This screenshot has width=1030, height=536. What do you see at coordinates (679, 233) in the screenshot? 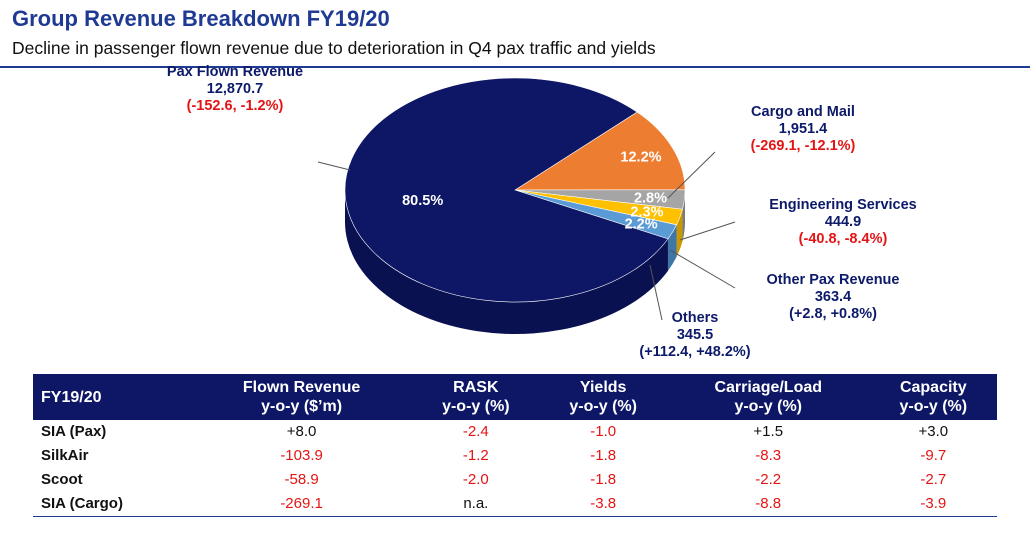
I see `pie-side-other-pax-revenue` at bounding box center [679, 233].